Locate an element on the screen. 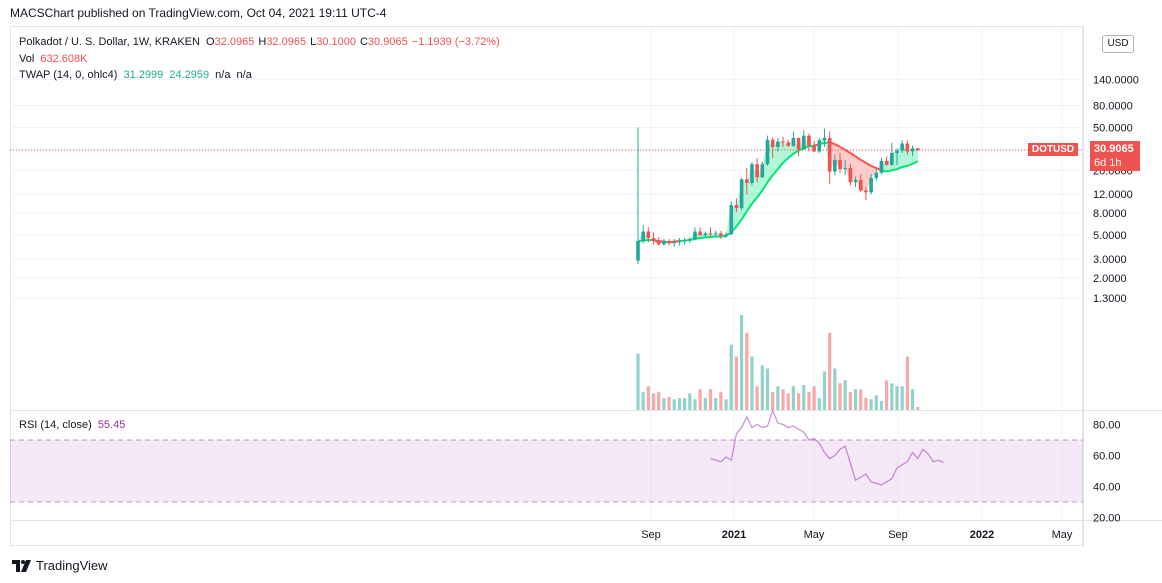 This screenshot has height=583, width=1162. price-axis-label: 8.0000 is located at coordinates (1110, 214).